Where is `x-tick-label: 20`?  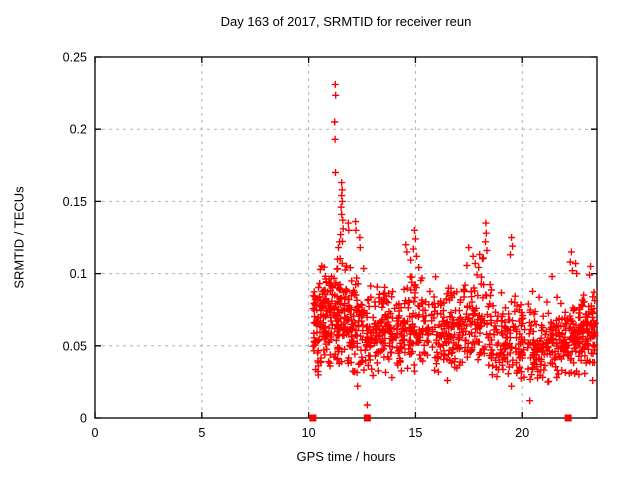
x-tick-label: 20 is located at coordinates (522, 433).